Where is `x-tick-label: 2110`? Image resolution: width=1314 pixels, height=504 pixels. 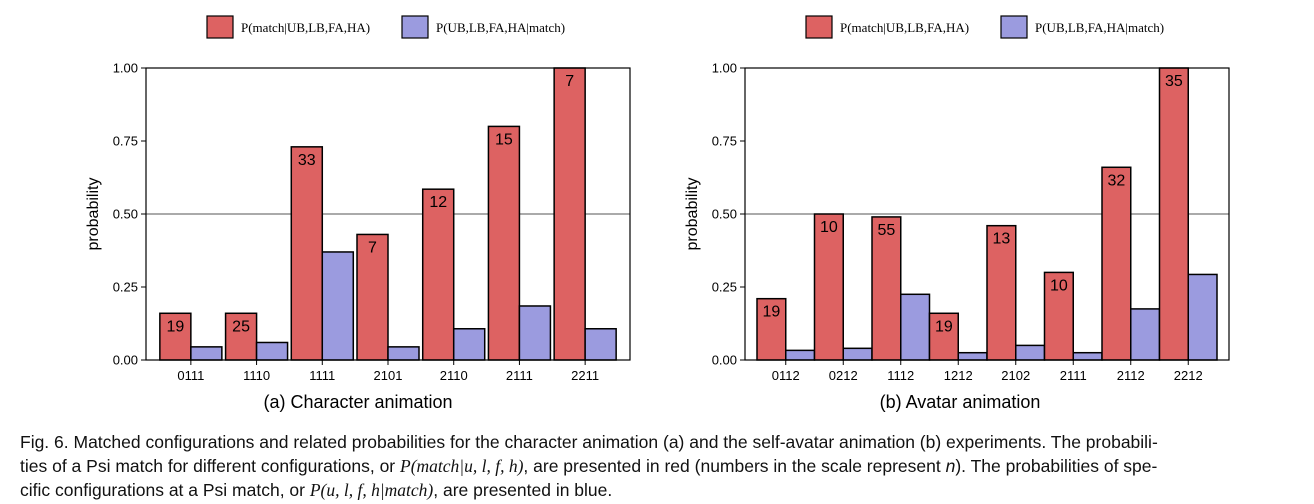
x-tick-label: 2110 is located at coordinates (454, 375).